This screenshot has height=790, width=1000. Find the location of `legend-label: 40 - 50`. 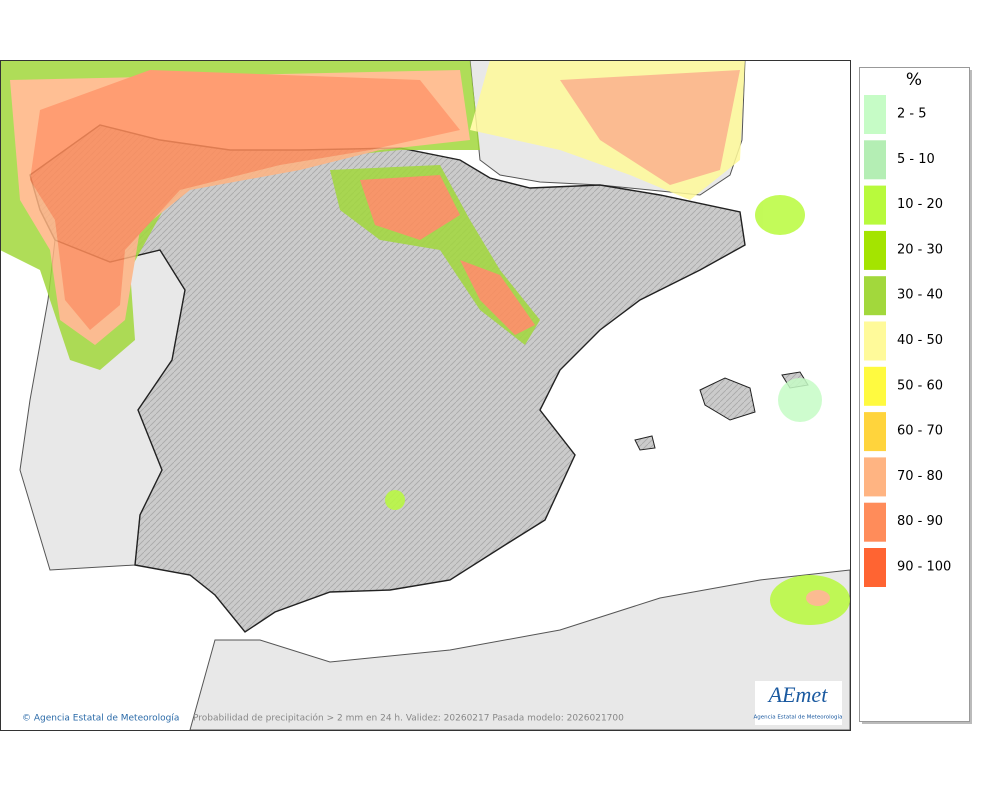

legend-label: 40 - 50 is located at coordinates (920, 340).